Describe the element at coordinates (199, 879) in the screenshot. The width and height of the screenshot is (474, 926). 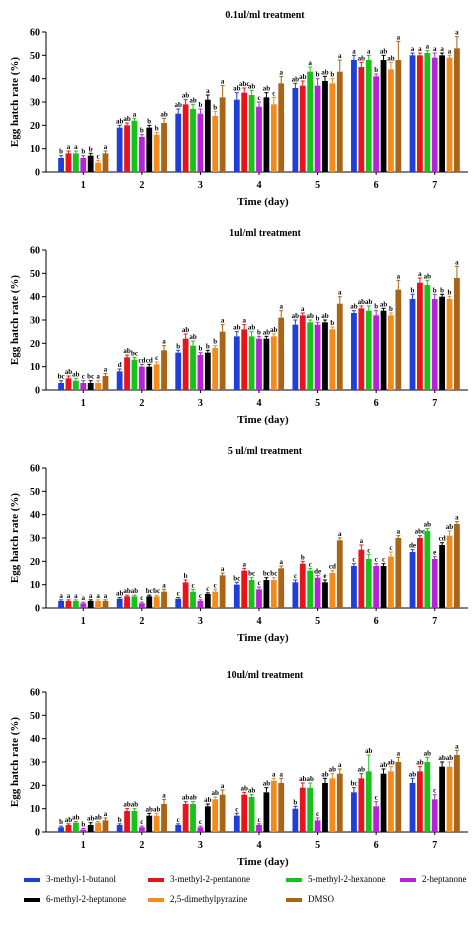
I see `legend-item: 3-methyl-2-pentanone` at that location.